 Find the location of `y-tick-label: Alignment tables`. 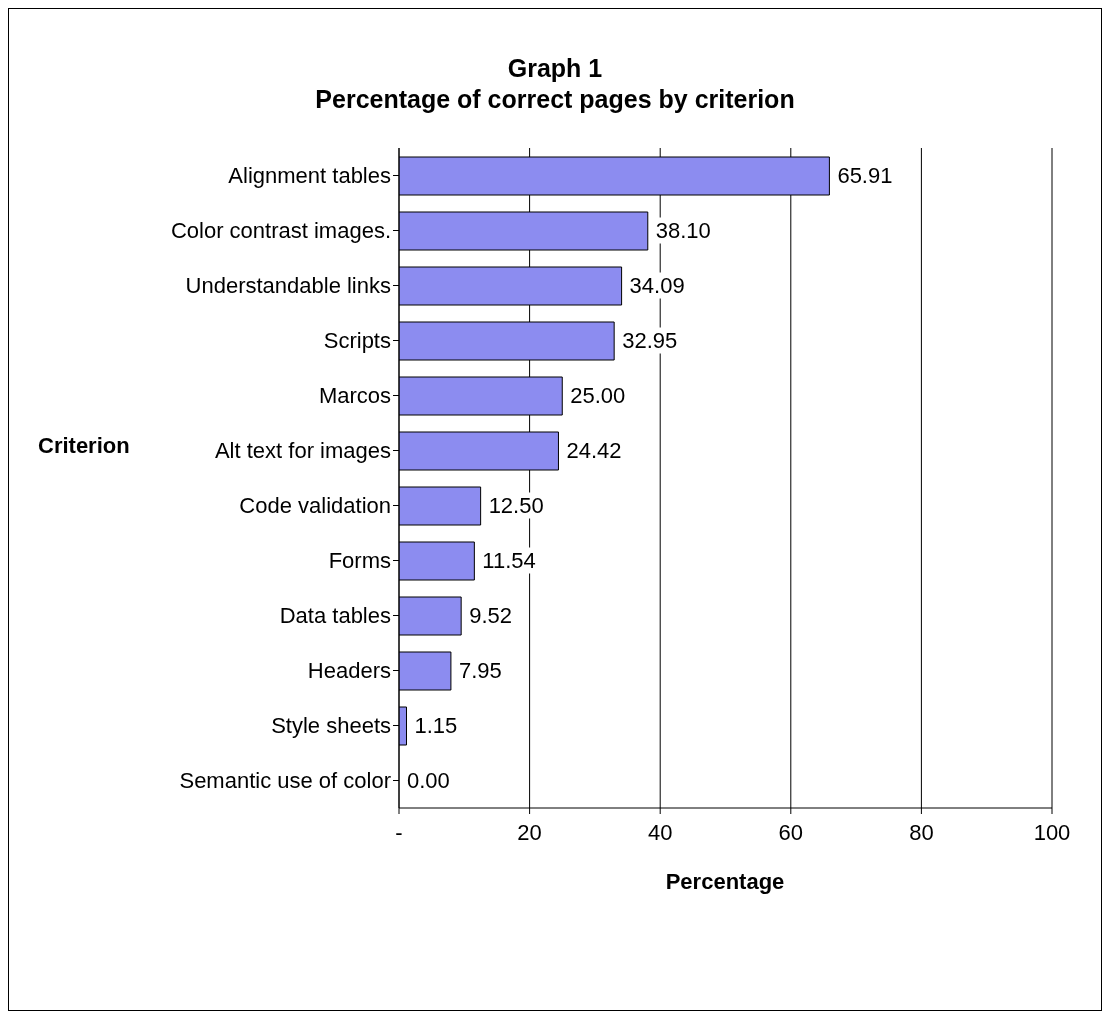

y-tick-label: Alignment tables is located at coordinates (309, 176).